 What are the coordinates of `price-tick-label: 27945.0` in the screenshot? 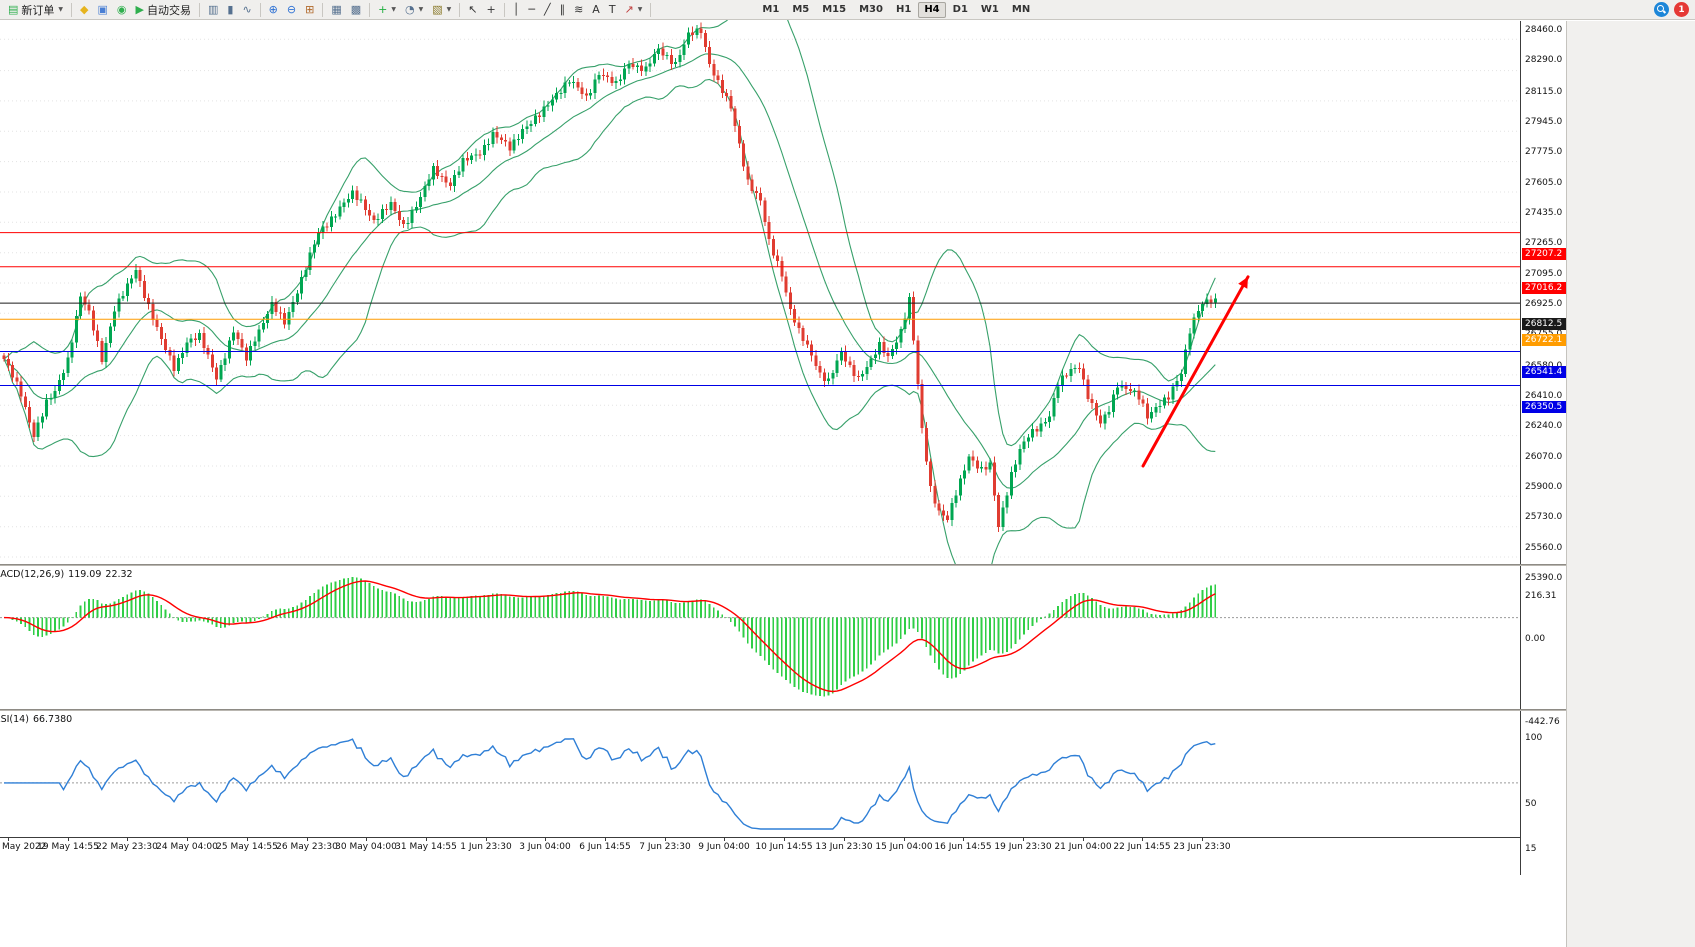 It's located at (1544, 122).